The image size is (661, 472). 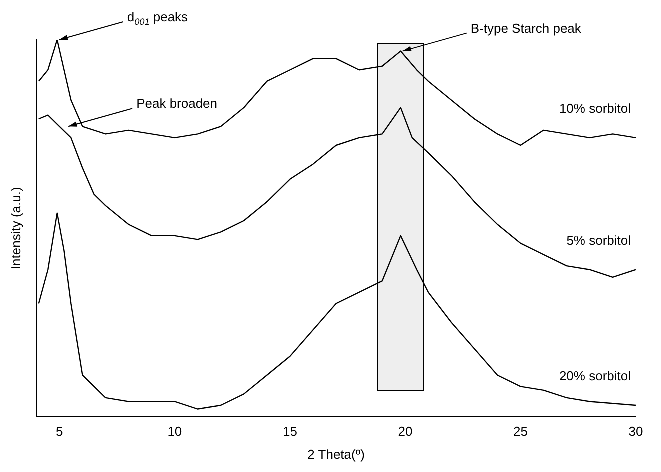 What do you see at coordinates (526, 28) in the screenshot?
I see `annotation: B-type Starch peak` at bounding box center [526, 28].